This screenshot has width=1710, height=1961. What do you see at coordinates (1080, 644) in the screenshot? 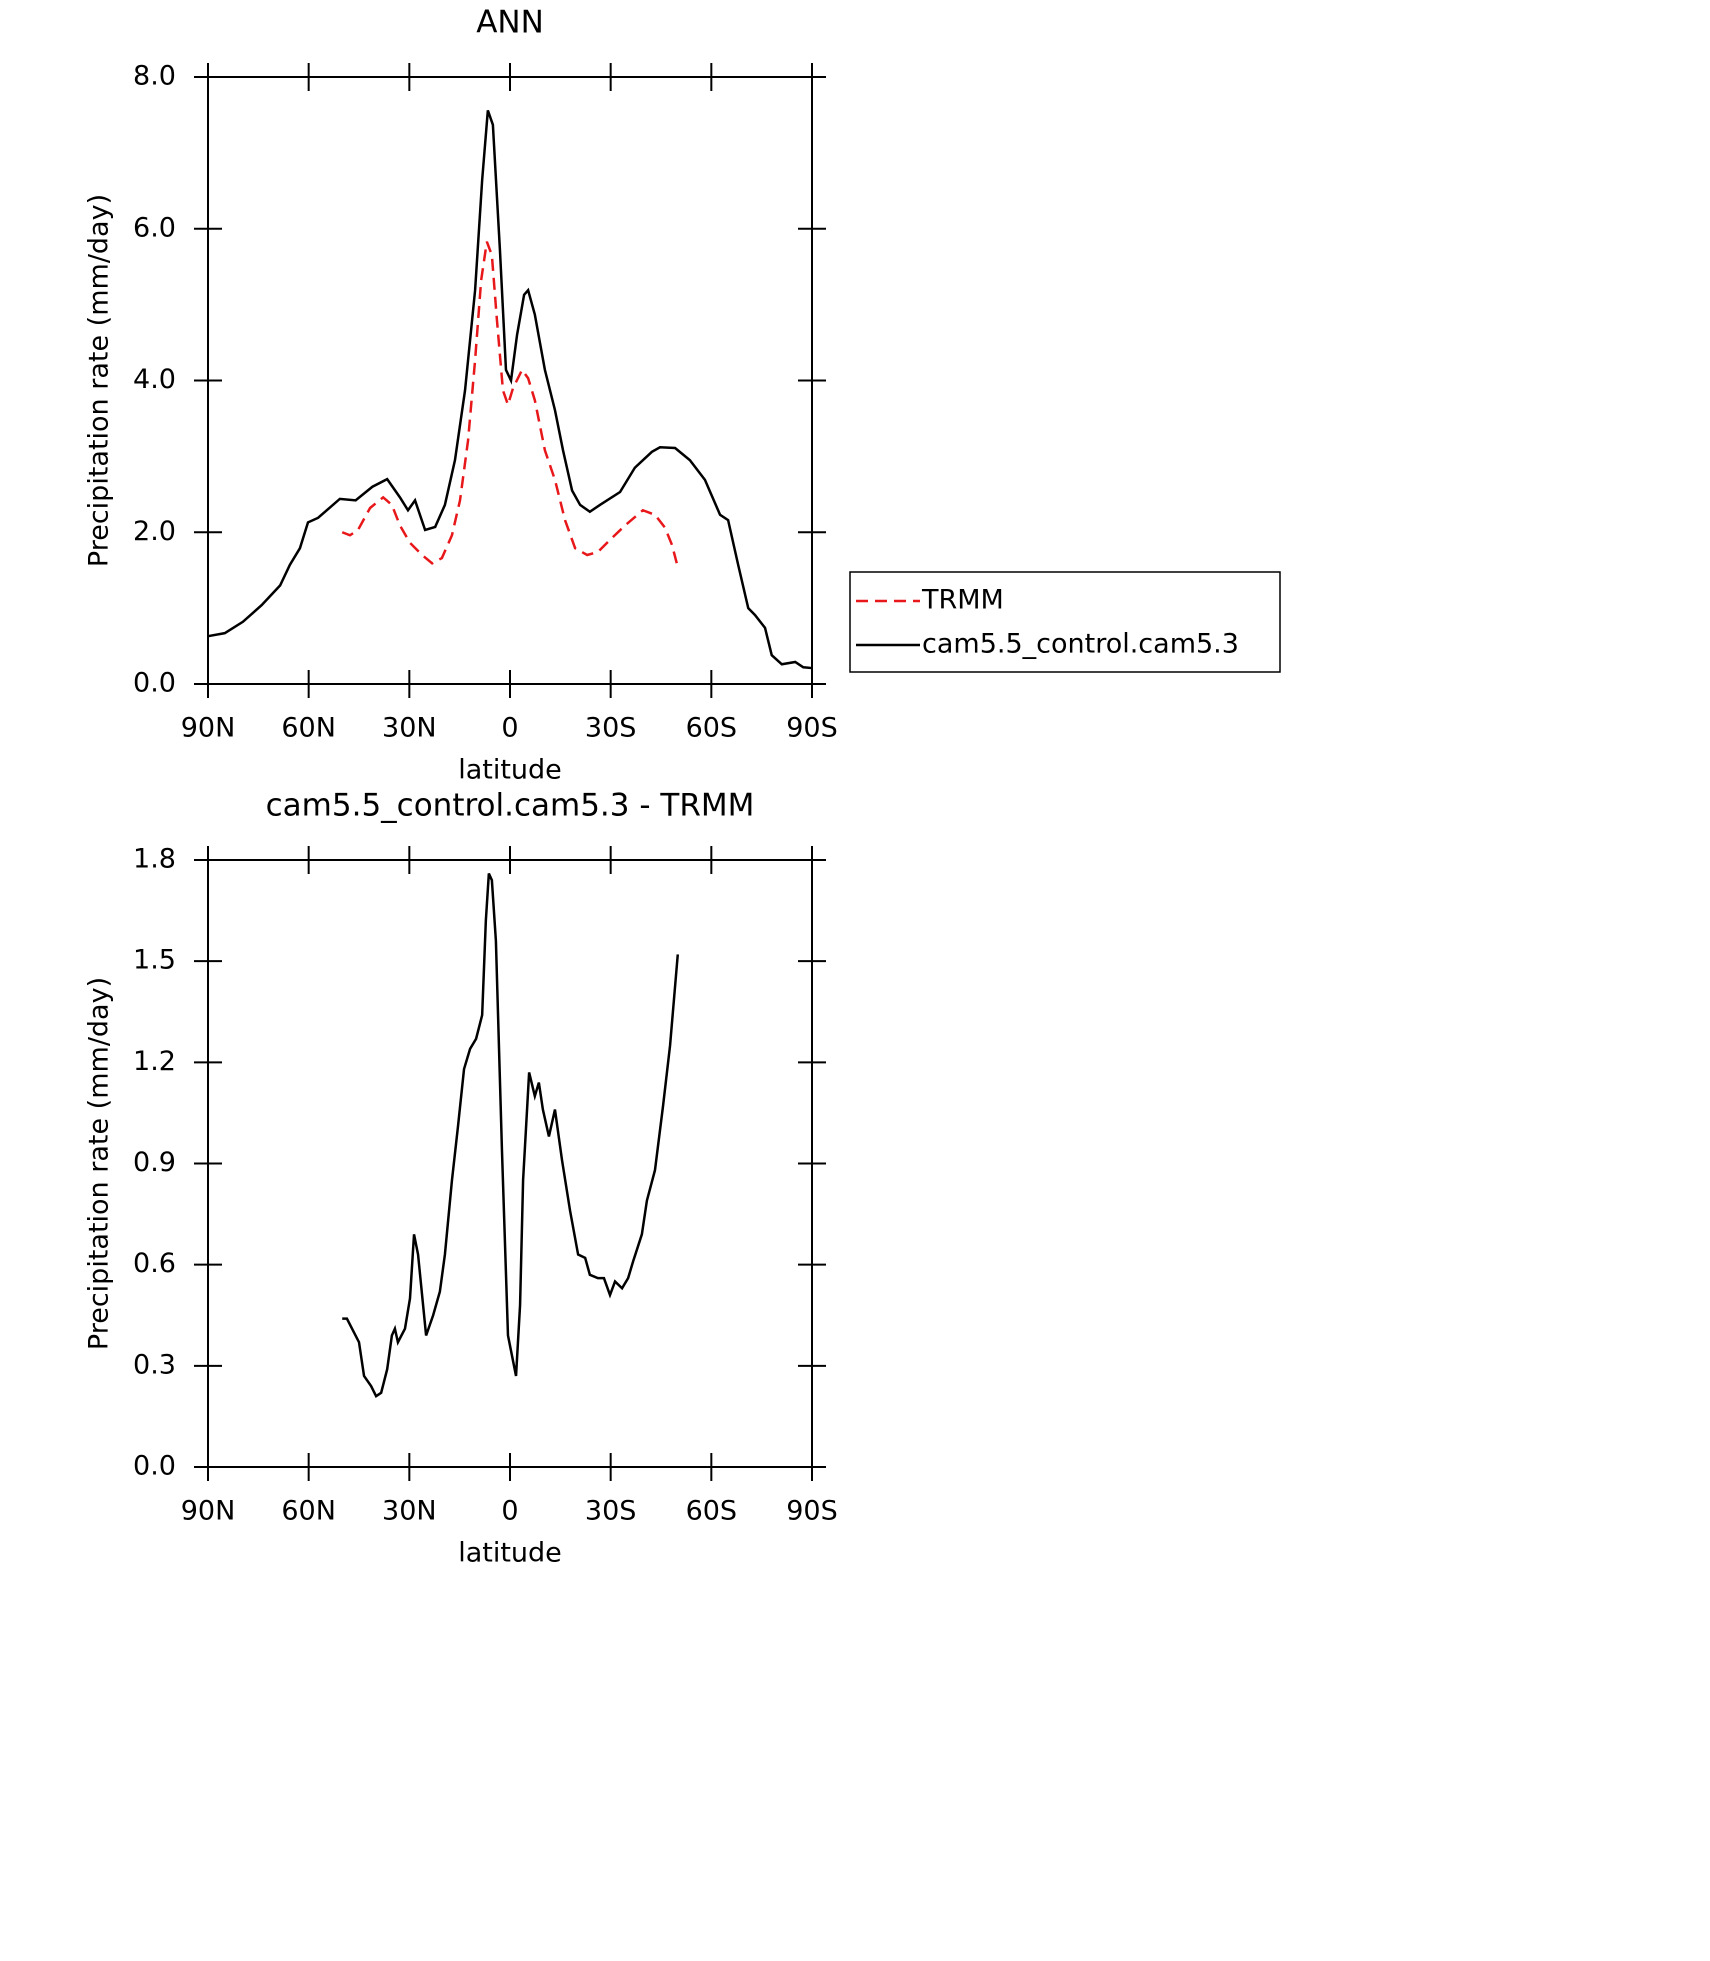
I see `legend-label: cam5.5_control.cam5.3` at bounding box center [1080, 644].